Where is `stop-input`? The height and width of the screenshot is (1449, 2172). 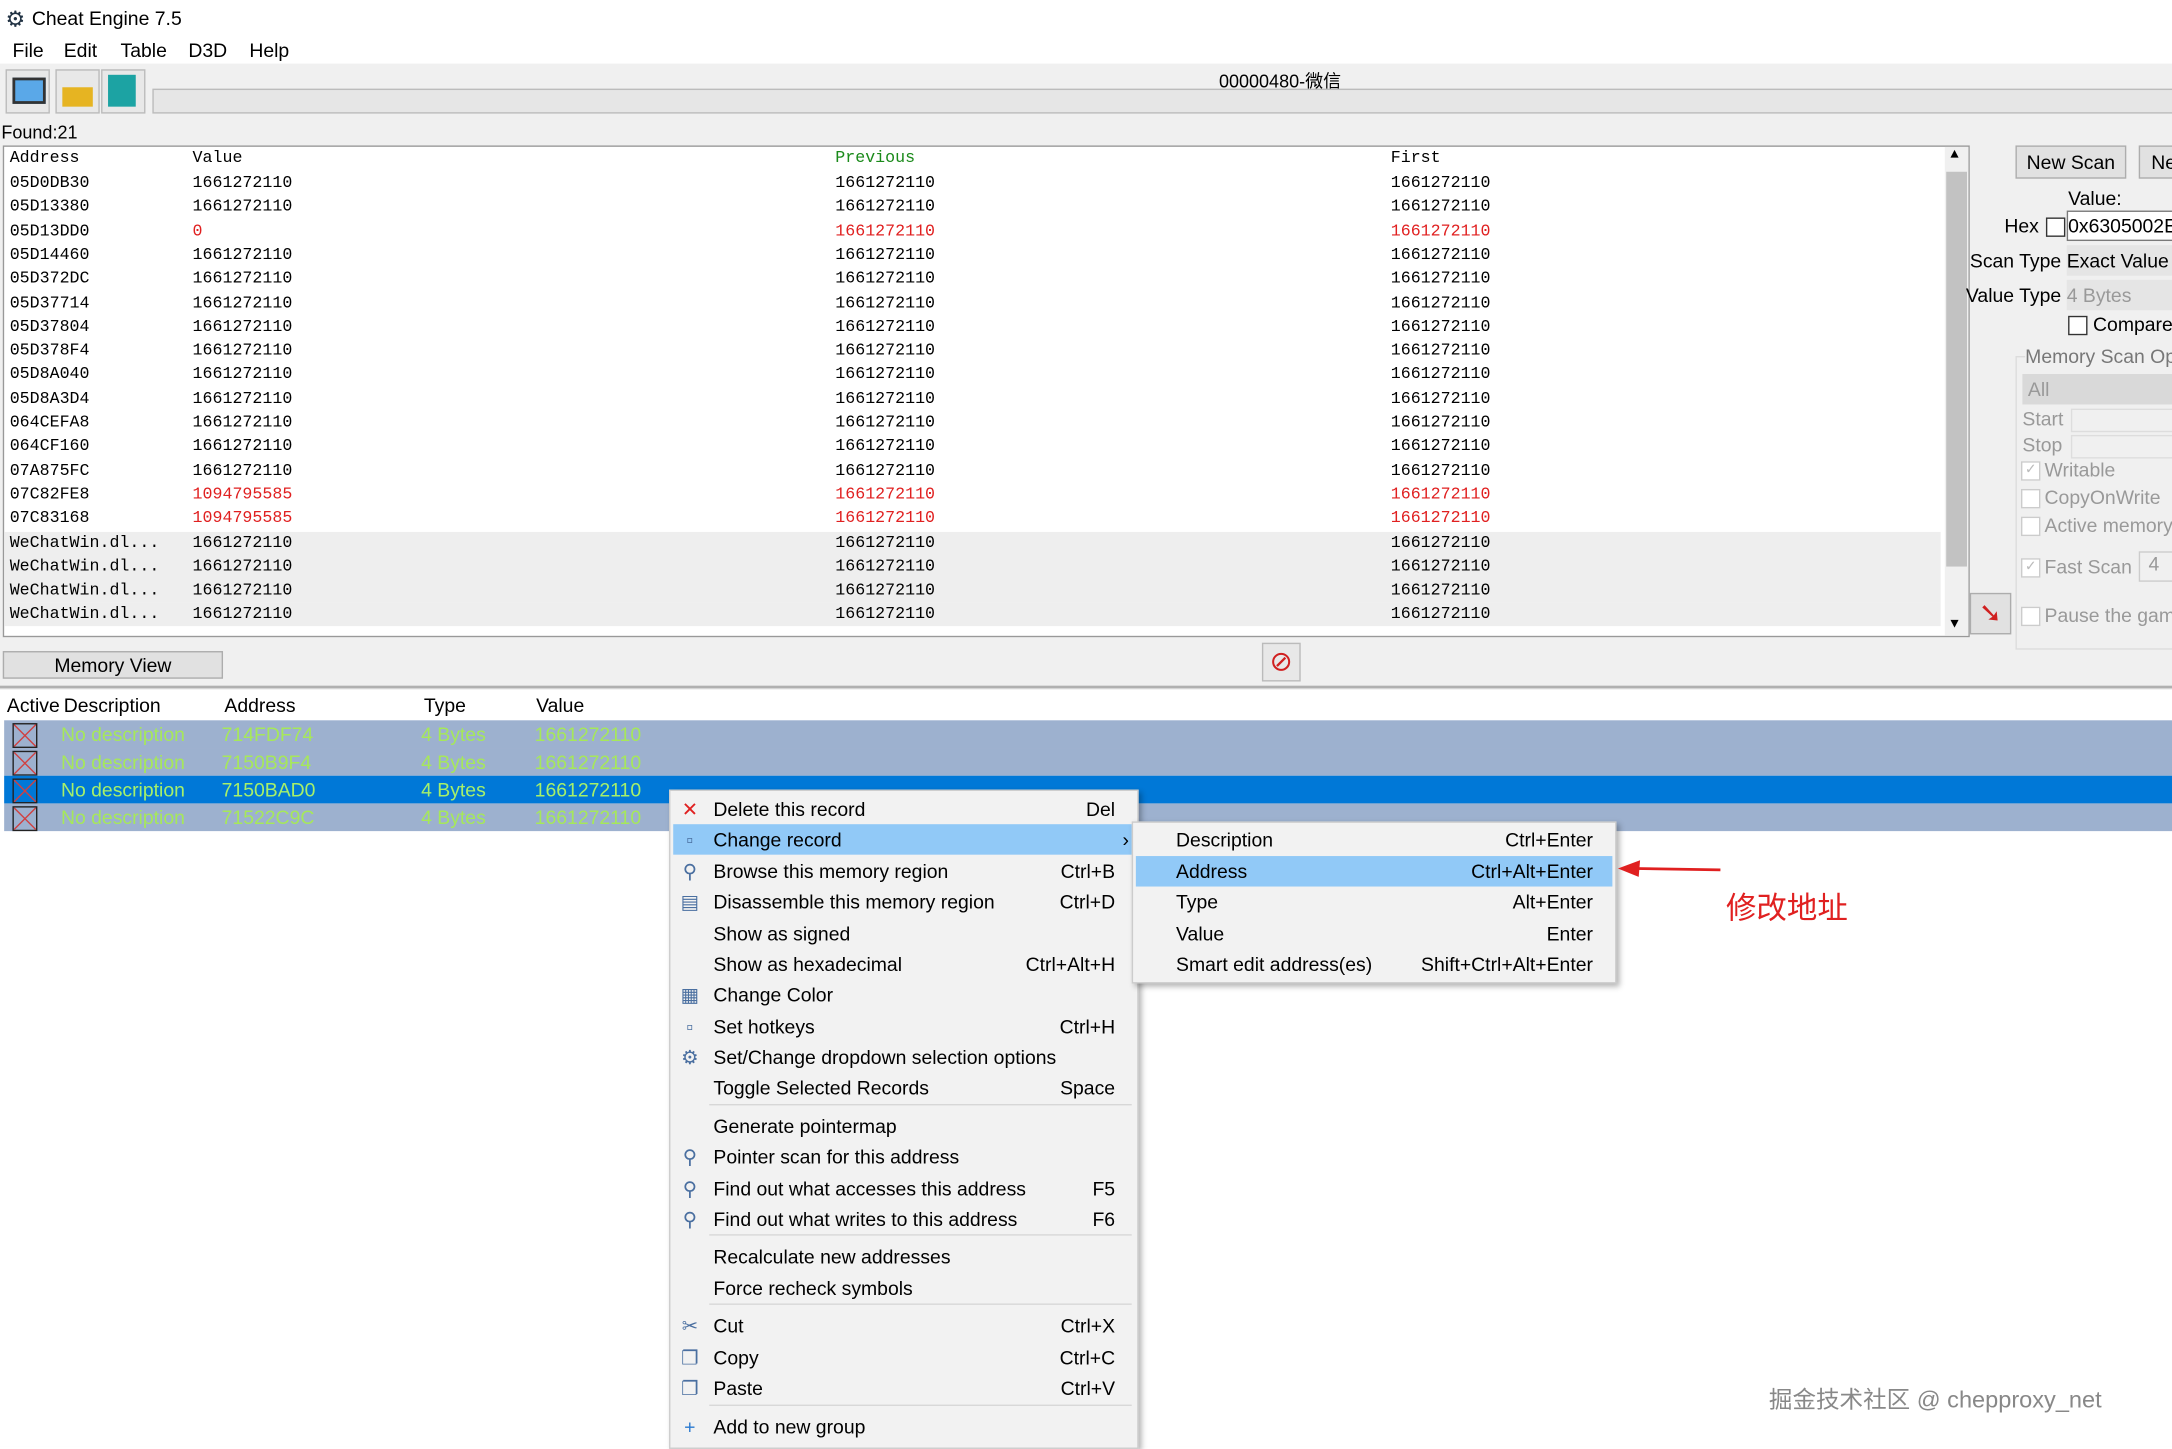
stop-input is located at coordinates (2121, 446).